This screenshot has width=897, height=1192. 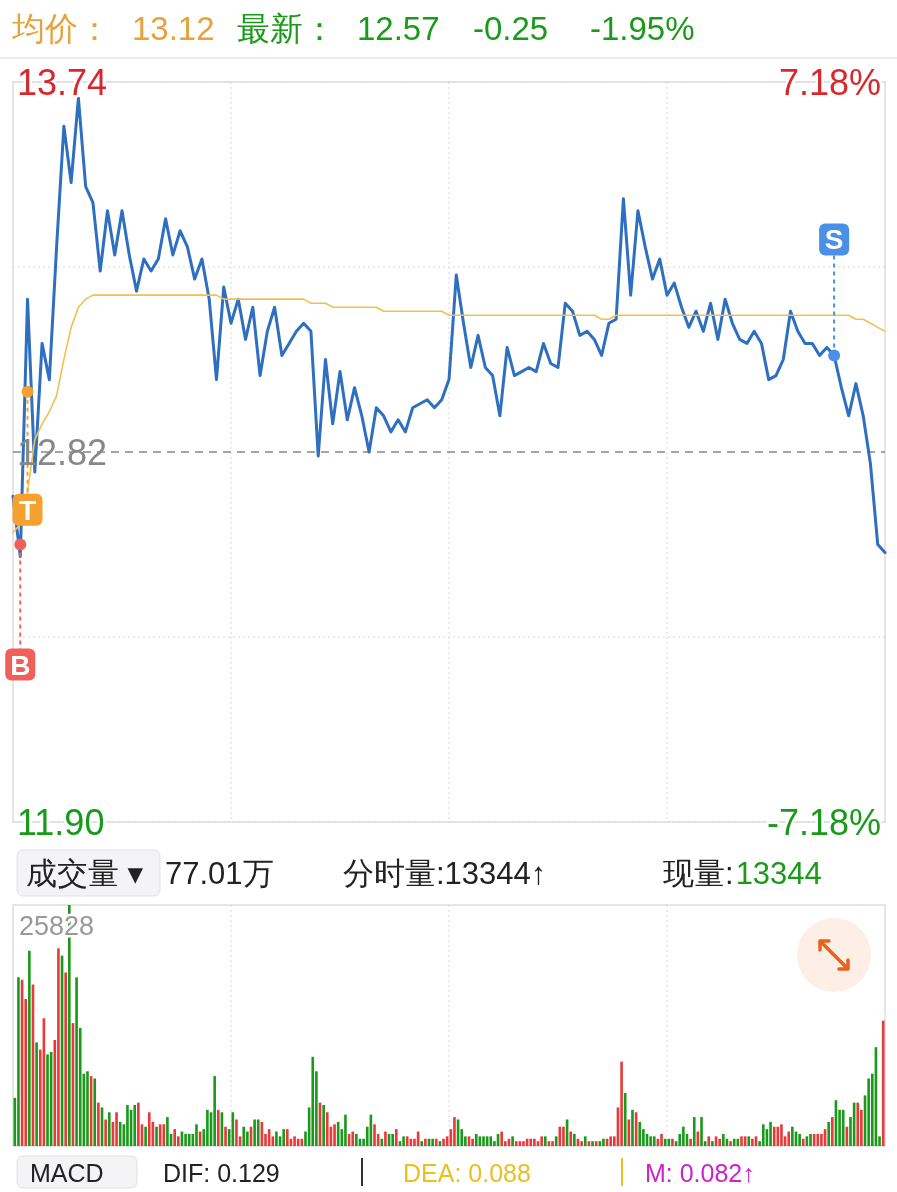 I want to click on text: B, so click(x=20, y=665).